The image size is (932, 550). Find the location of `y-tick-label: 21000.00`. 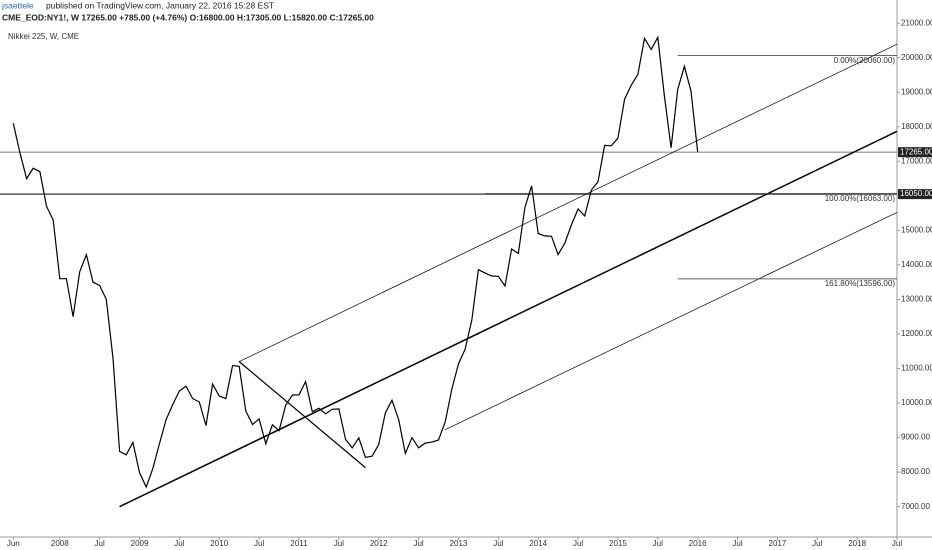

y-tick-label: 21000.00 is located at coordinates (916, 22).